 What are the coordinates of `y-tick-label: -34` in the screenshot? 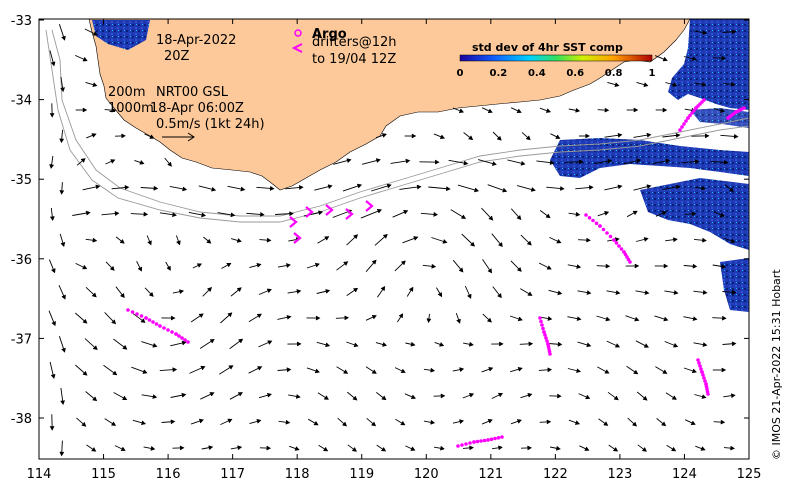 It's located at (21, 101).